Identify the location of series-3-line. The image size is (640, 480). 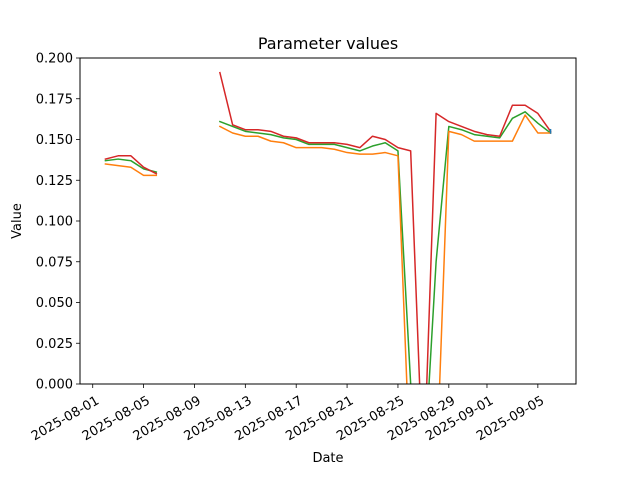
(131, 165).